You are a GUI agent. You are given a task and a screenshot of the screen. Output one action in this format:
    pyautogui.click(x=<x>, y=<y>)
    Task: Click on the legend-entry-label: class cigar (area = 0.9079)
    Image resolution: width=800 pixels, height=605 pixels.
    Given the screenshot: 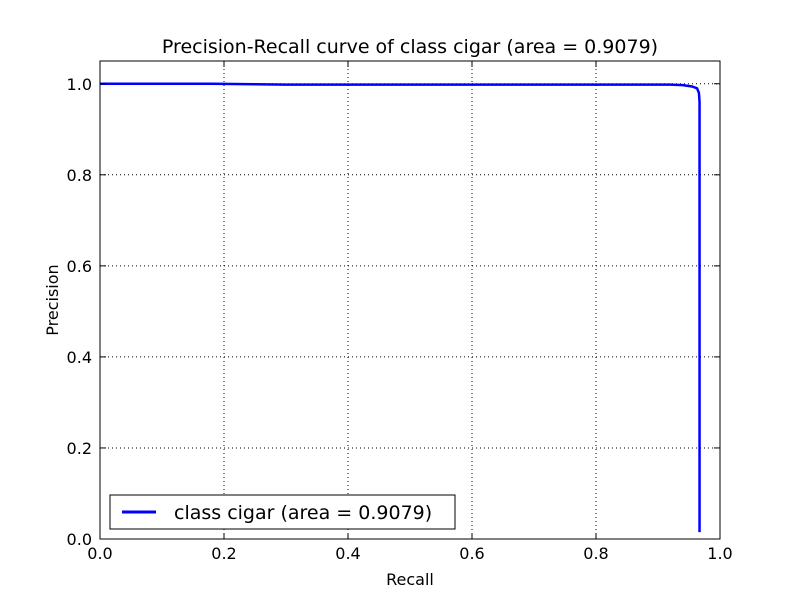 What is the action you would take?
    pyautogui.click(x=303, y=513)
    